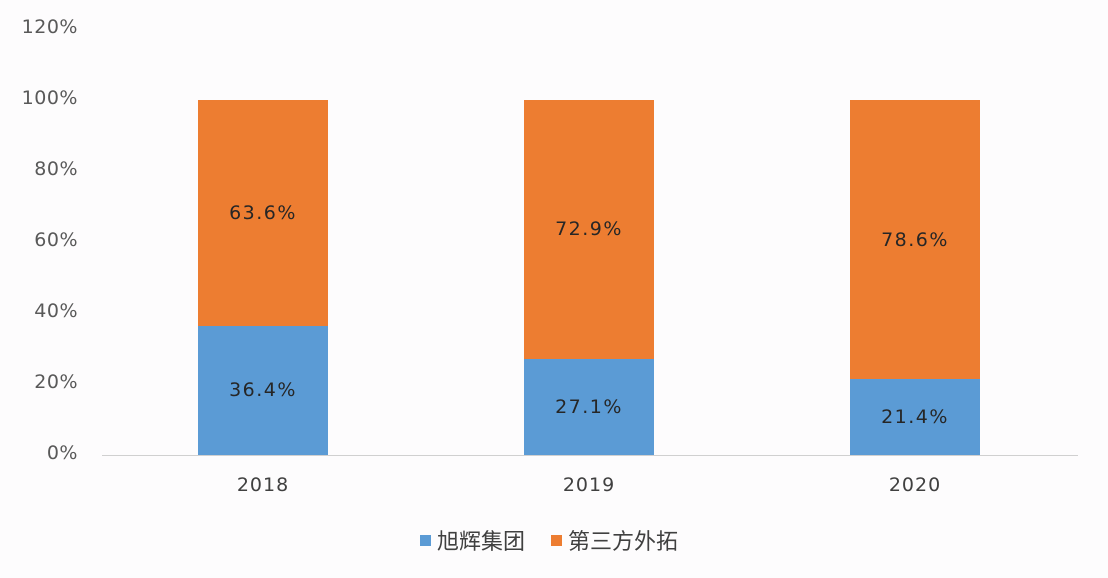  Describe the element at coordinates (481, 542) in the screenshot. I see `legend-label-xuhui: 旭辉集团` at that location.